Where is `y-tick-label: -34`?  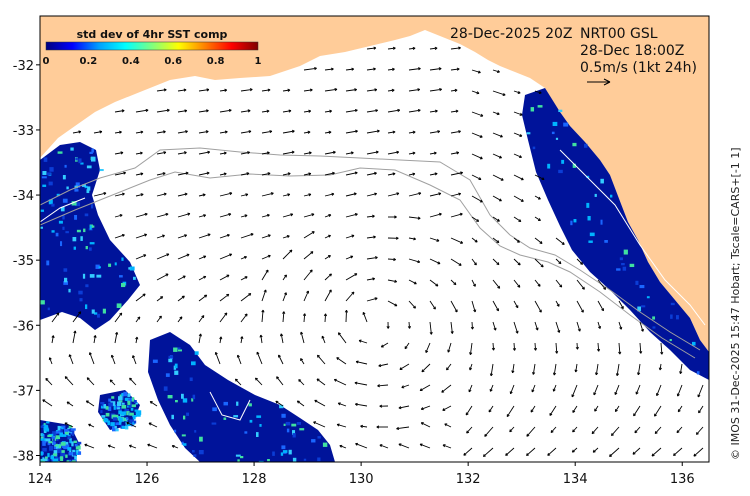
y-tick-label: -34 is located at coordinates (23, 196).